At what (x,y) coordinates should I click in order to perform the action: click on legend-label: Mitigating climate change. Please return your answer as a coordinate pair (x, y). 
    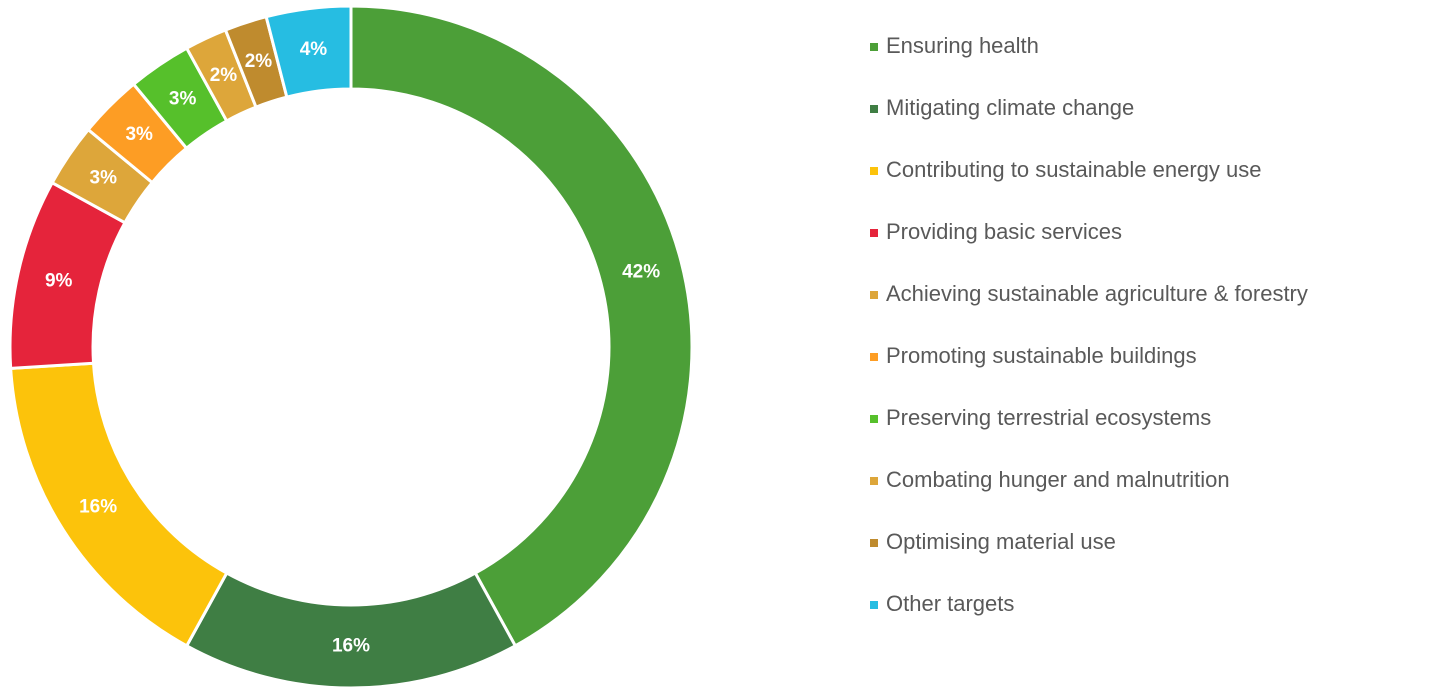
    Looking at the image, I should click on (1010, 107).